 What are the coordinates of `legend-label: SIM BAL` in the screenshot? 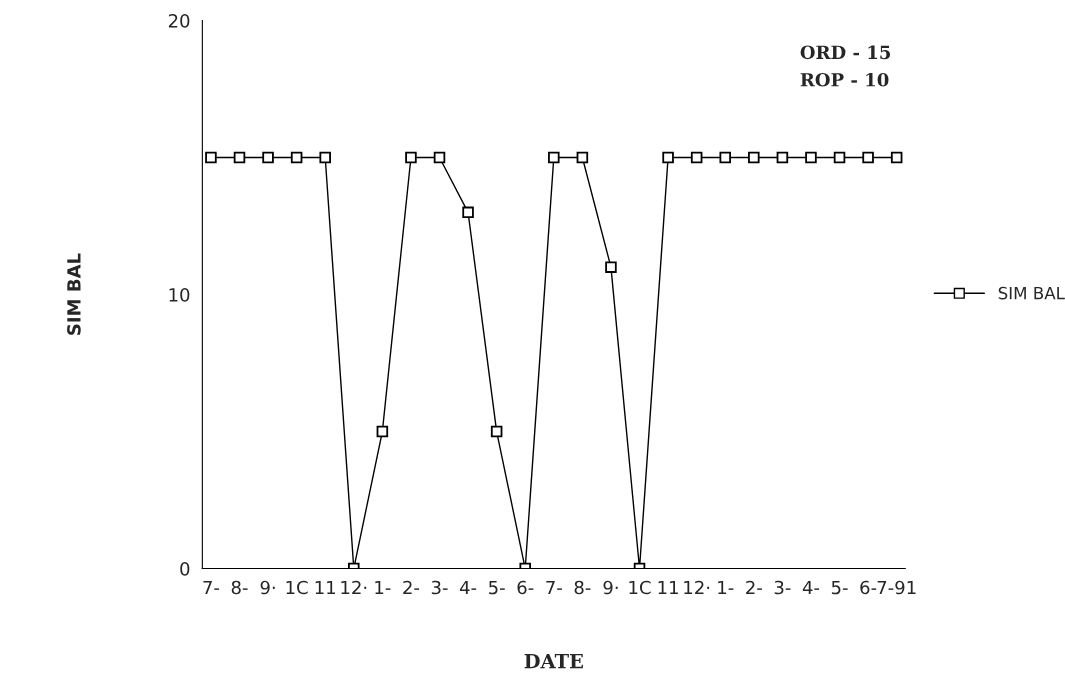 It's located at (1031, 293).